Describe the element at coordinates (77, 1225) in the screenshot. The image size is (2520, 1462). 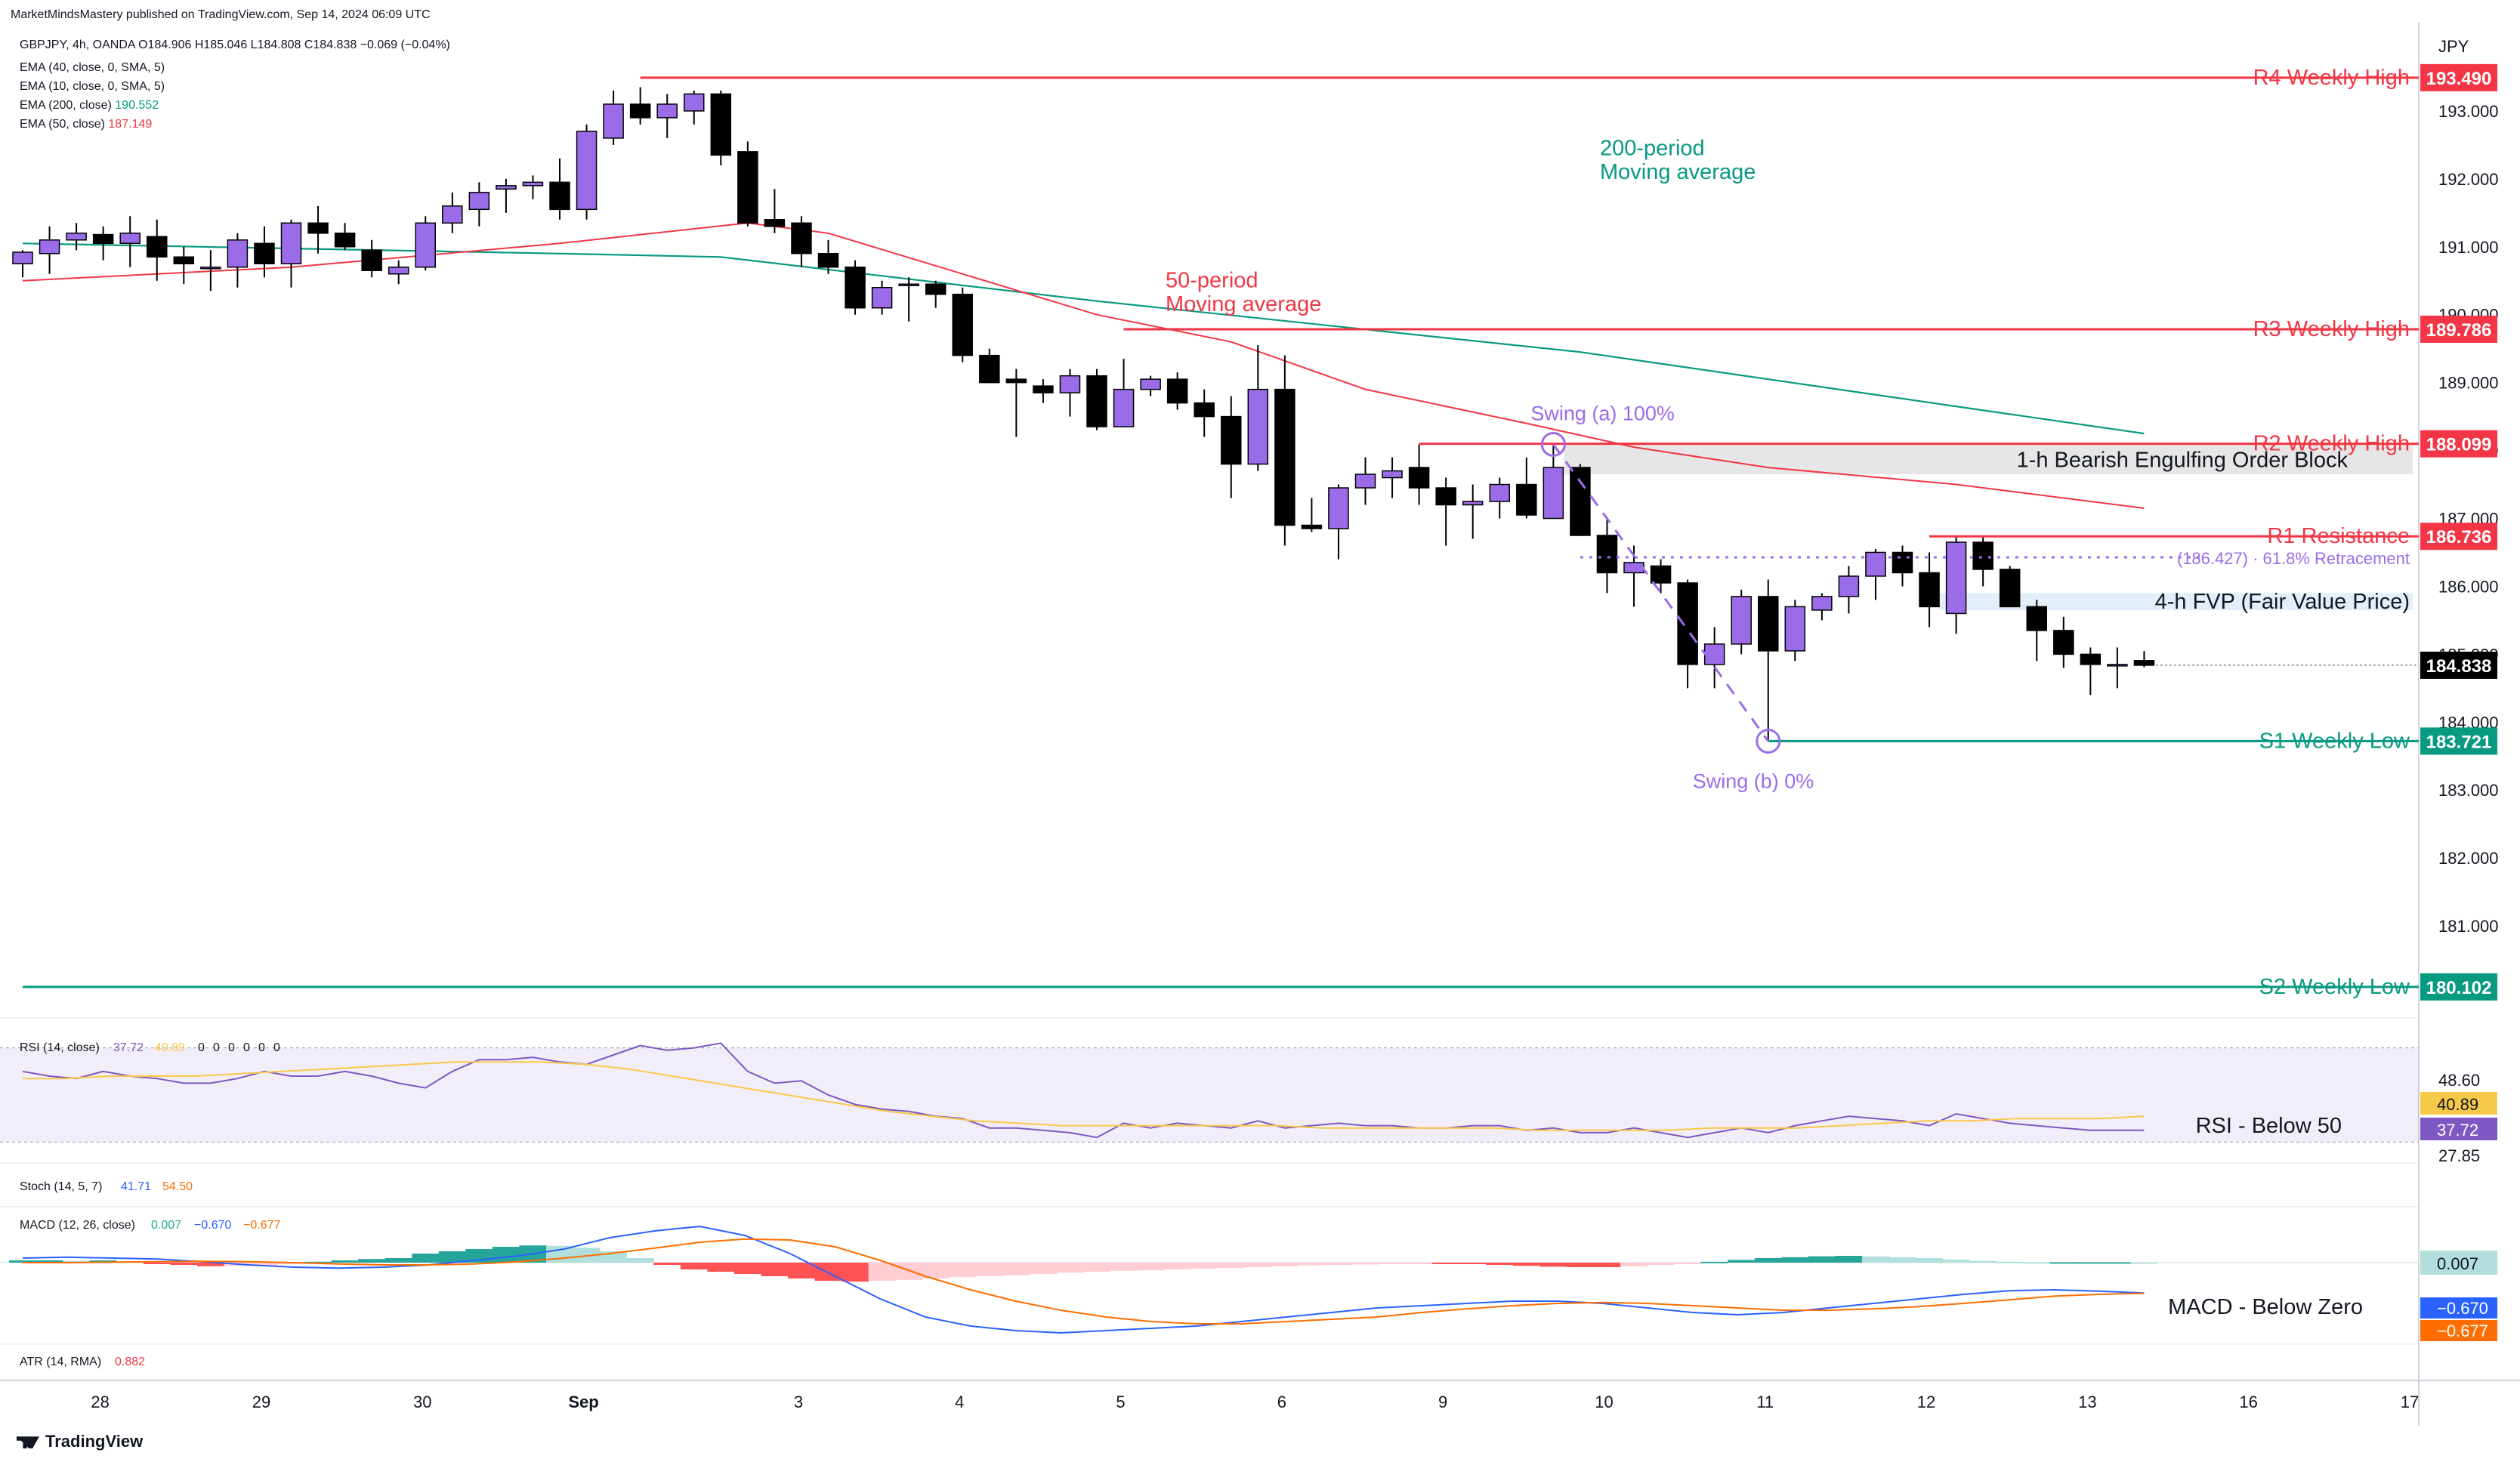
I see `macd-title: MACD (12, 26, close)` at that location.